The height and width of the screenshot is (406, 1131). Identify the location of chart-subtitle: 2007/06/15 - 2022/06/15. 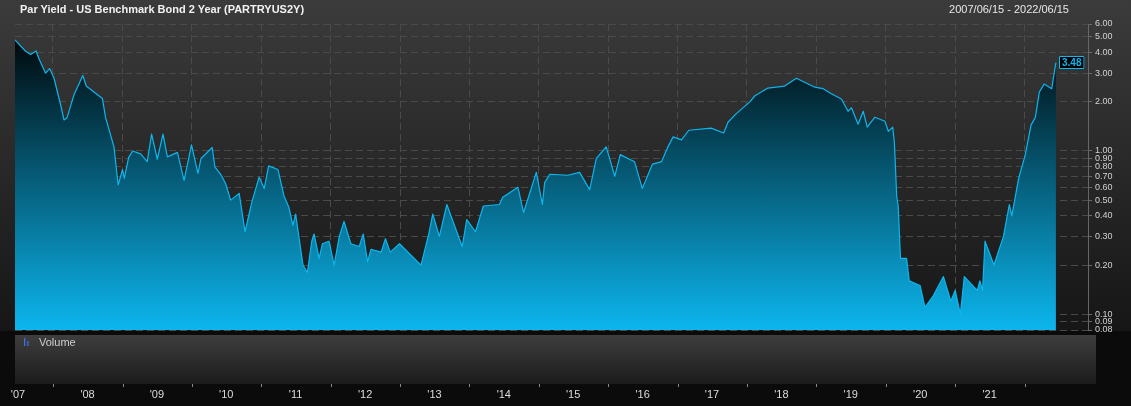
(1009, 9).